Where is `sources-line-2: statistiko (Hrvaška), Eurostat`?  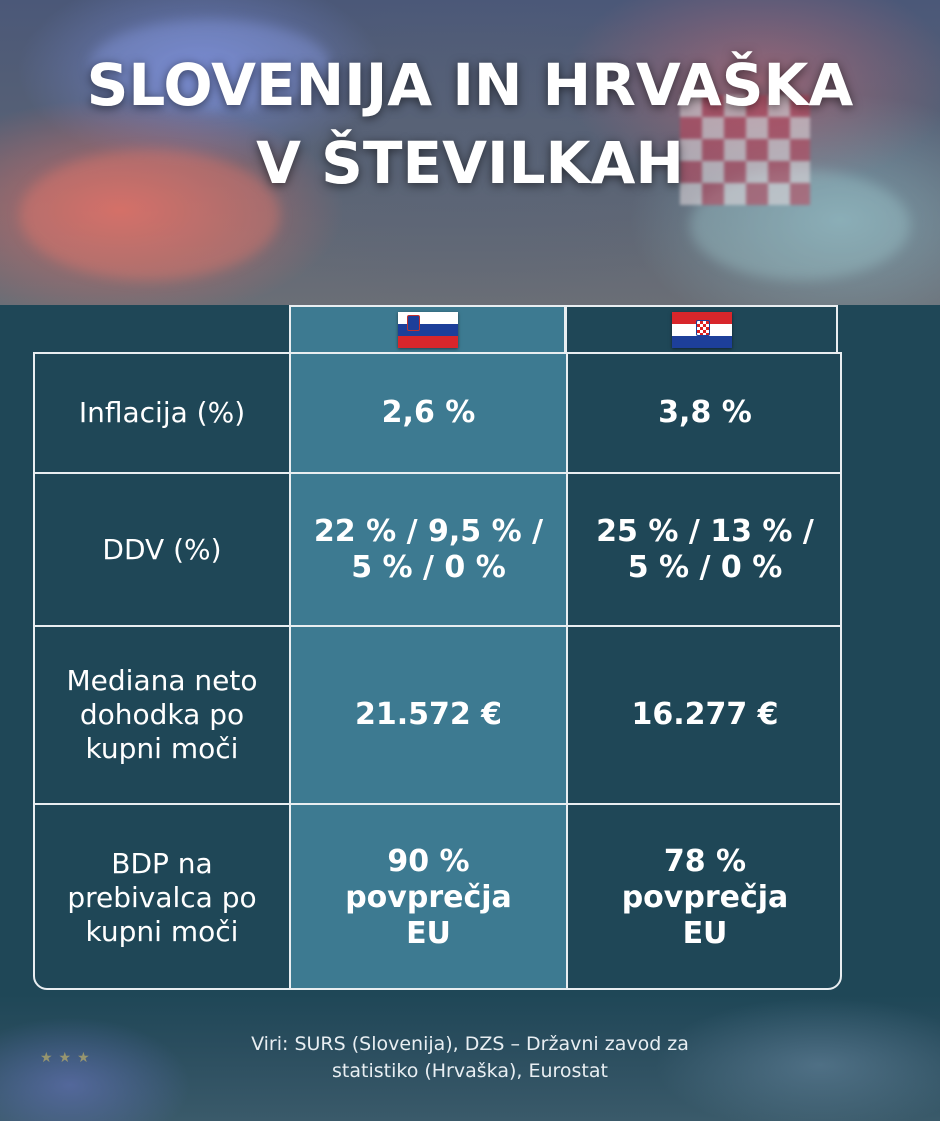 sources-line-2: statistiko (Hrvaška), Eurostat is located at coordinates (470, 1071).